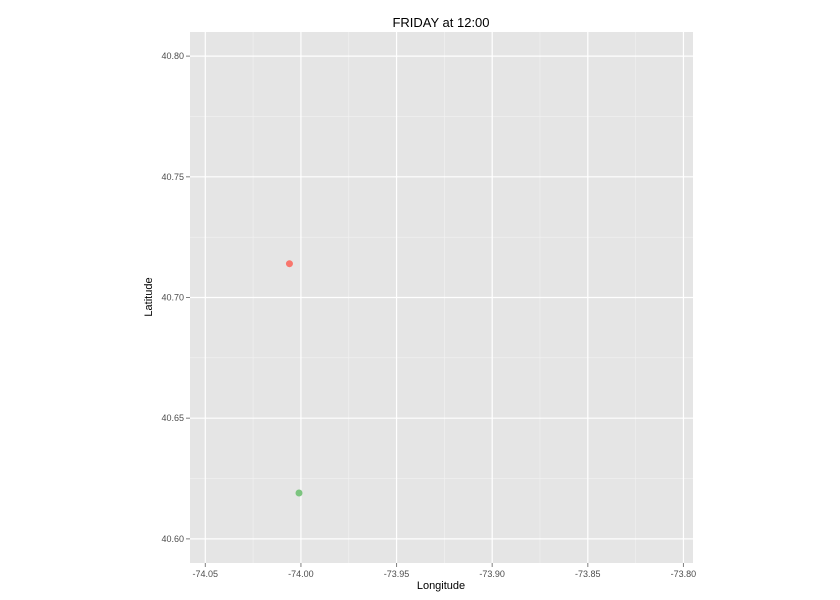  Describe the element at coordinates (172, 418) in the screenshot. I see `y-tick-label: 40.65` at that location.